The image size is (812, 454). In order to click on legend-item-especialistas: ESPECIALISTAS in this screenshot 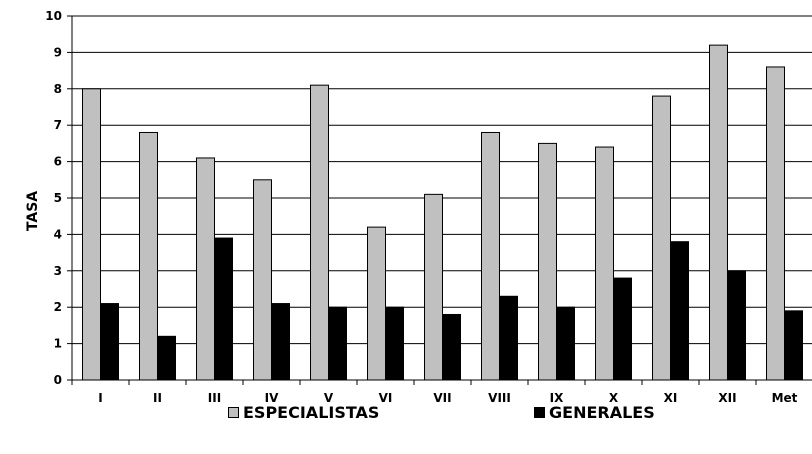, I will do `click(303, 412)`.